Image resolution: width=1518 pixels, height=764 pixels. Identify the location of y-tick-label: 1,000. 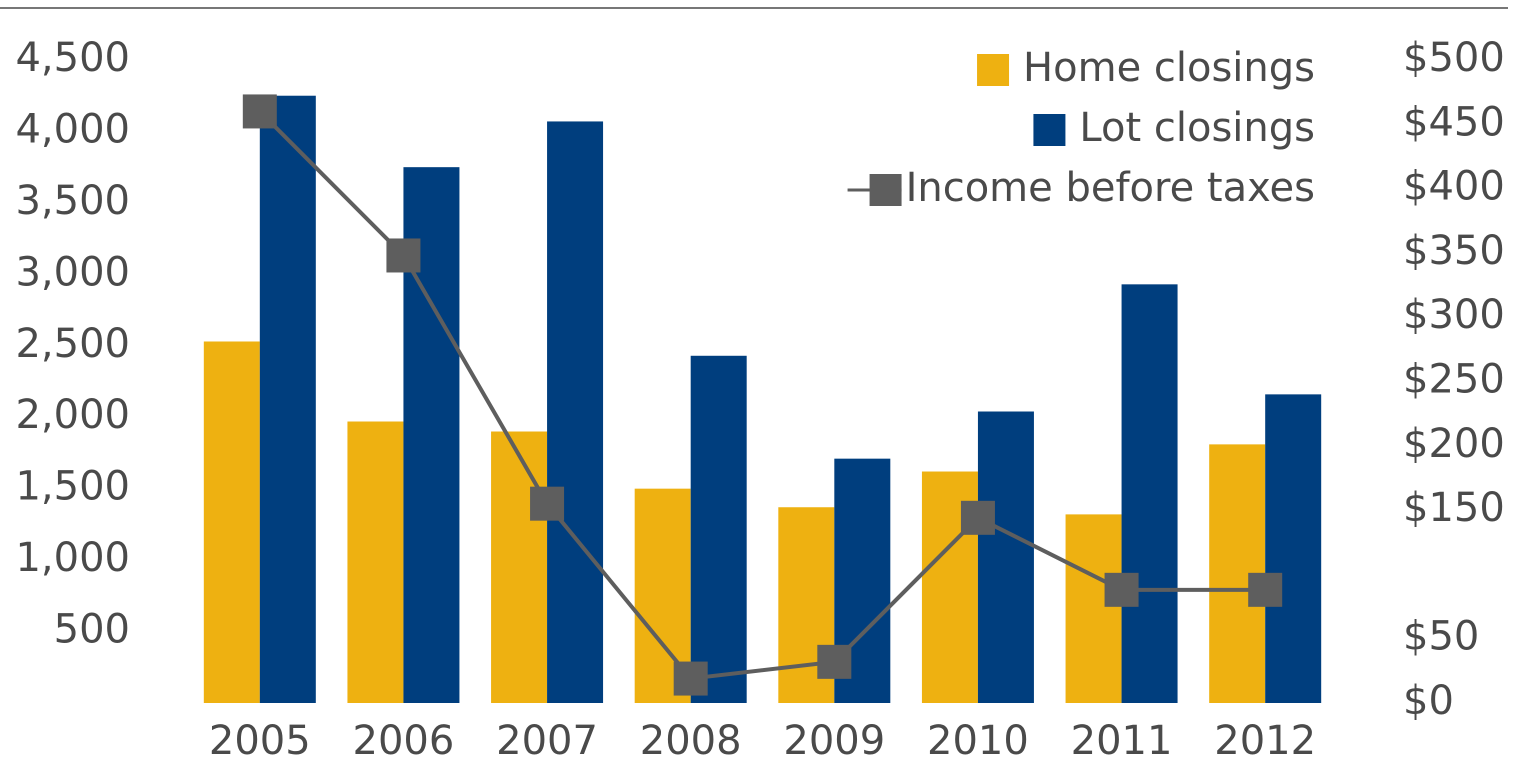
(72, 558).